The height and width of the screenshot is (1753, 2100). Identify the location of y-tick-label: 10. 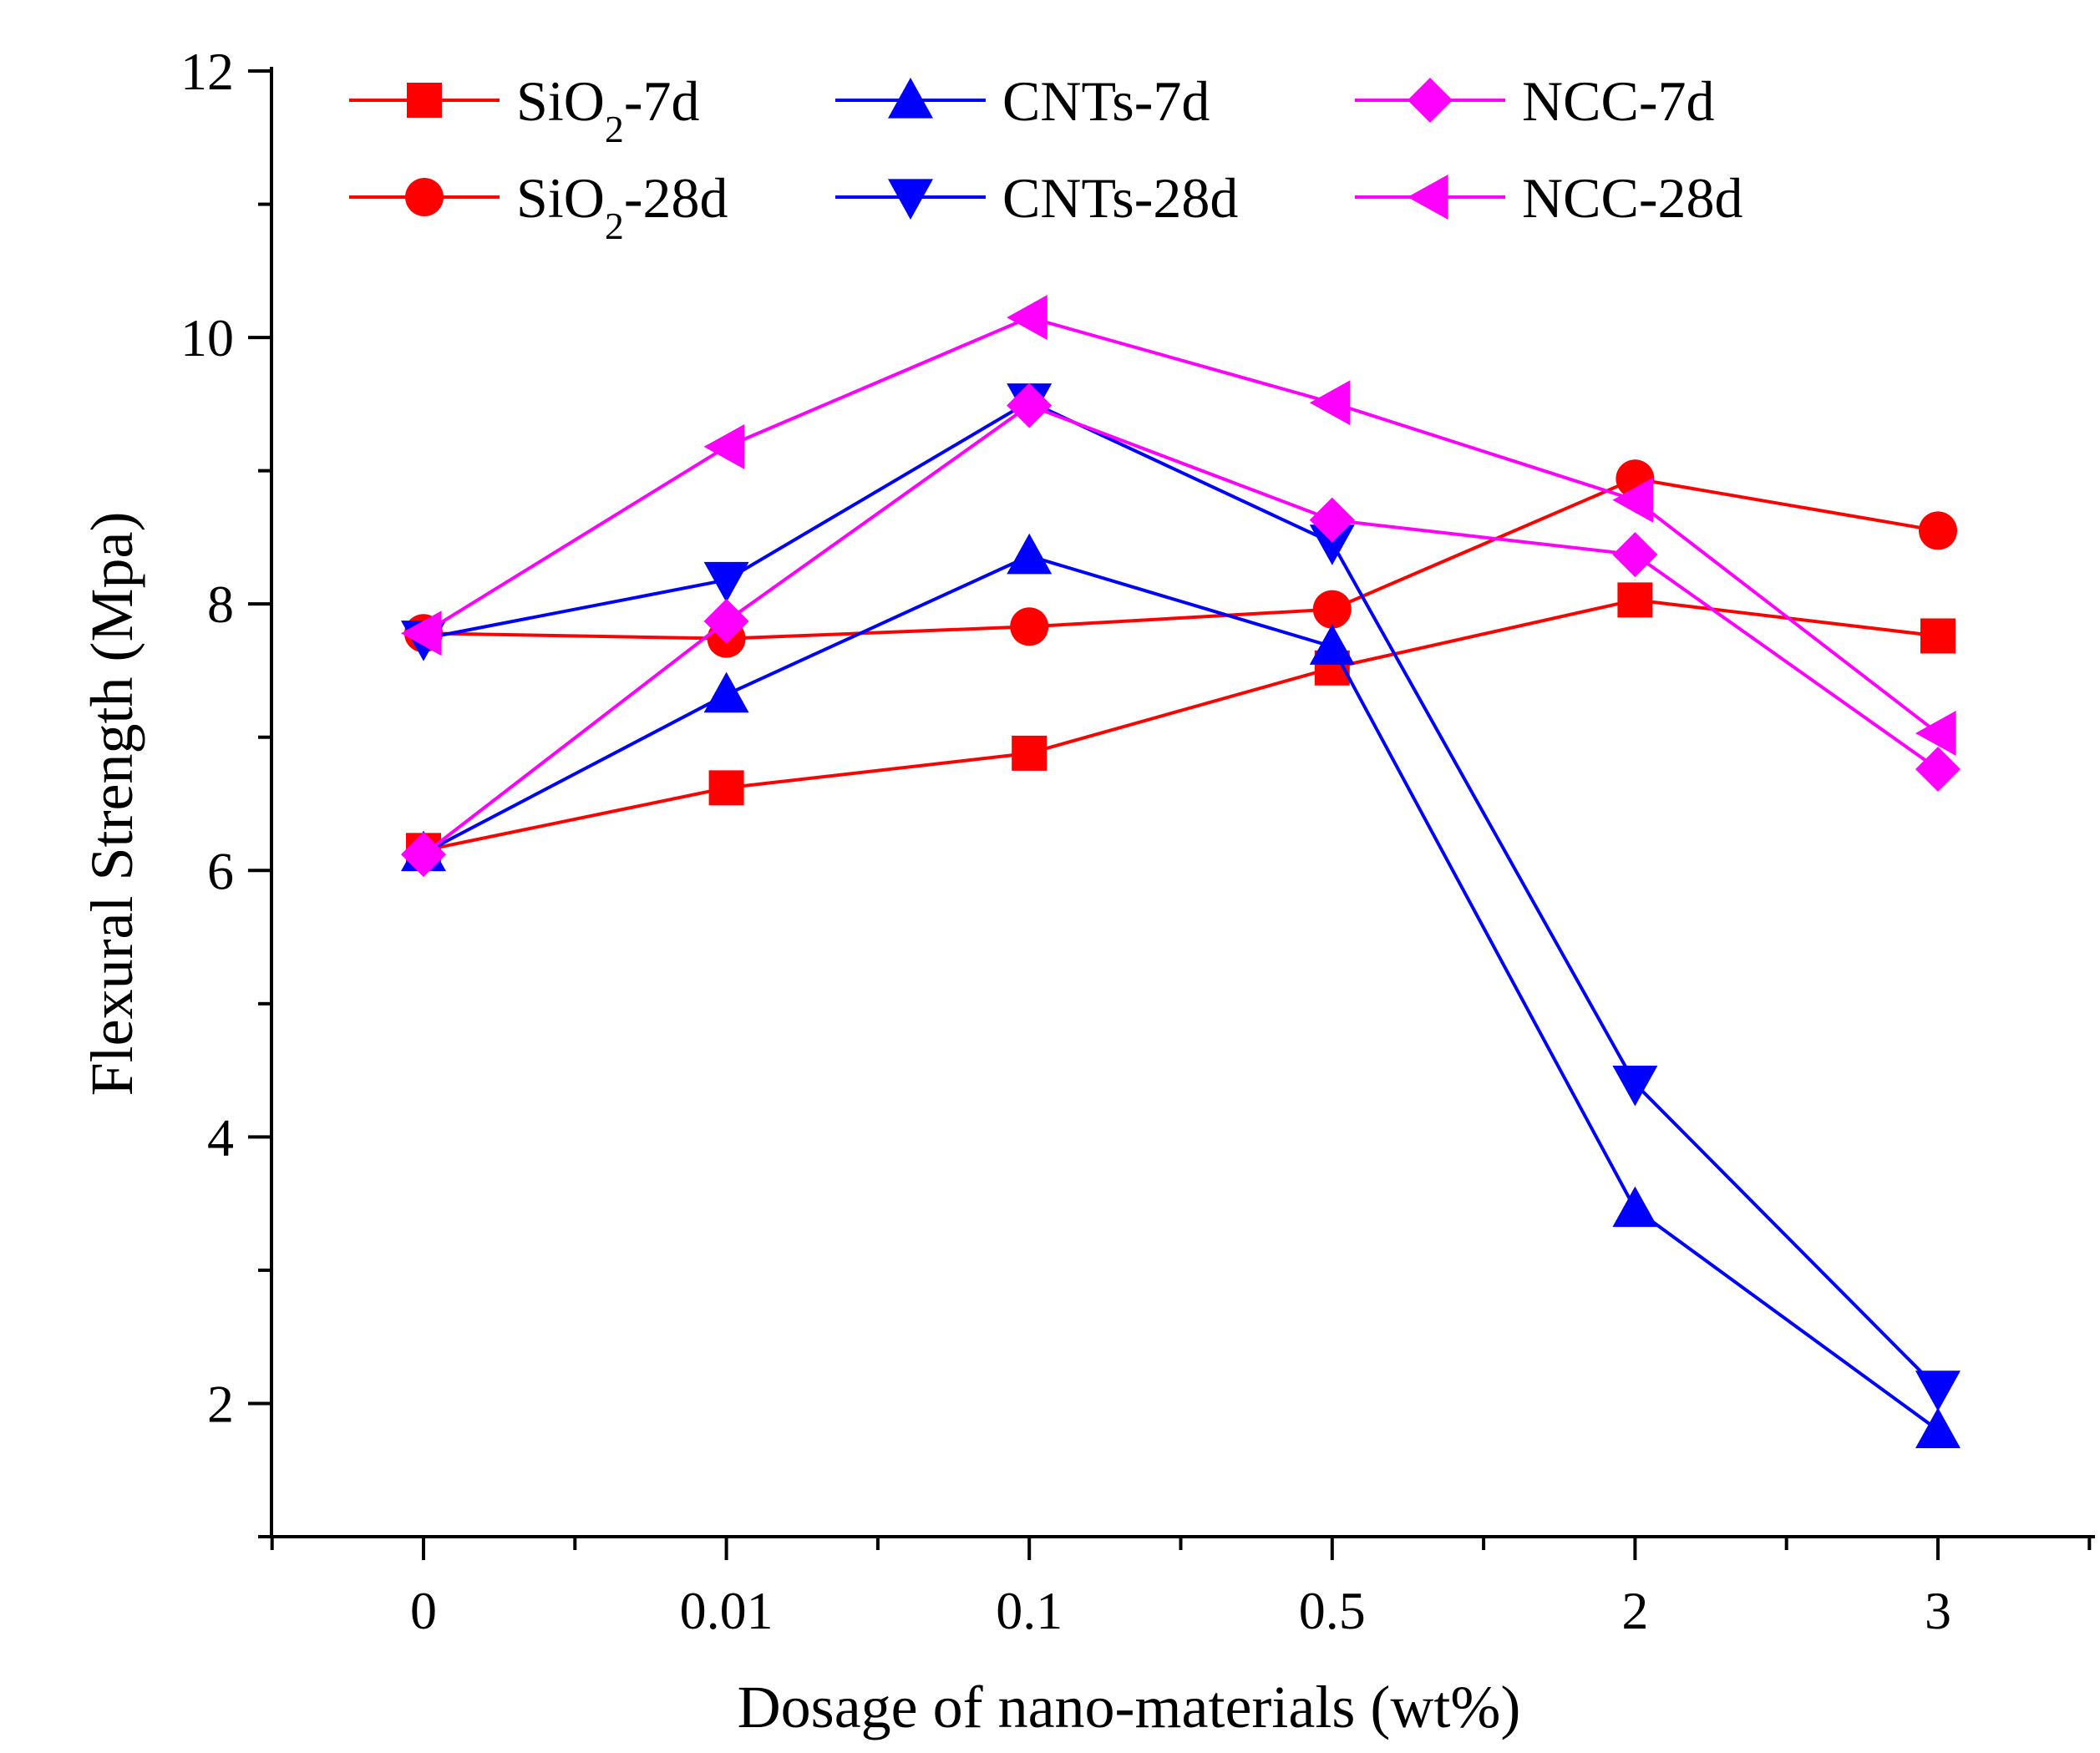
(207, 338).